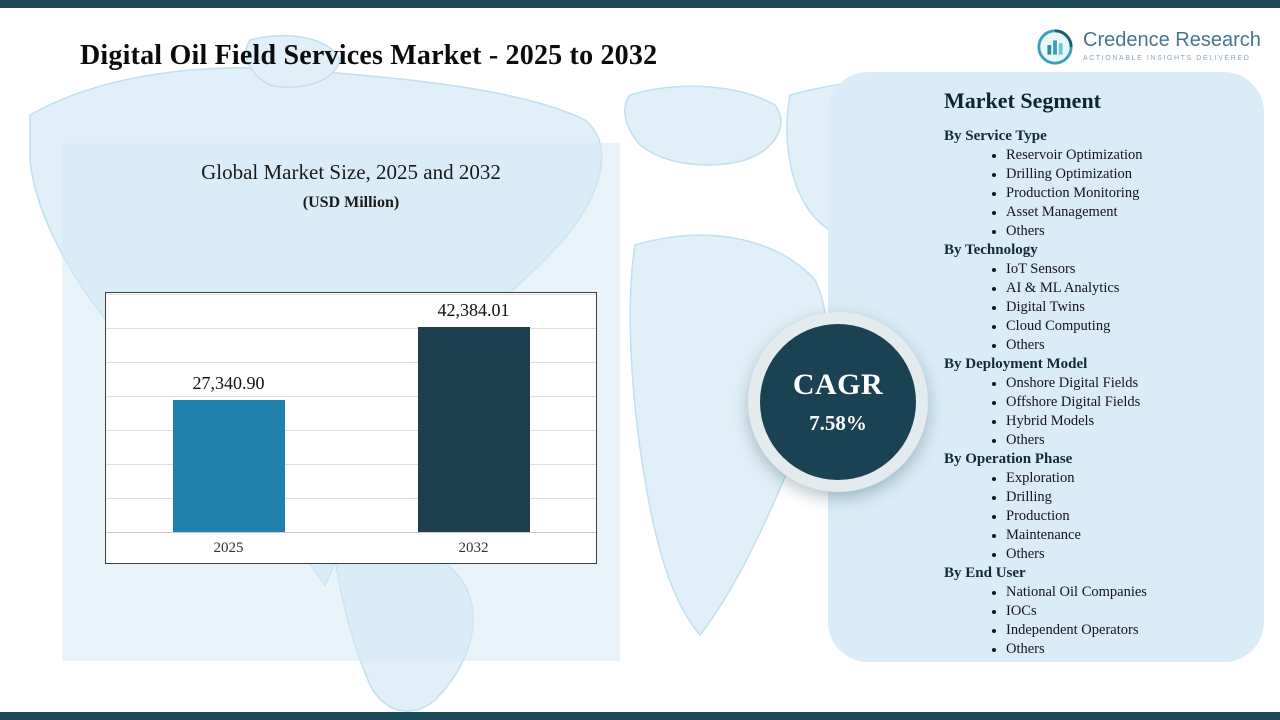 This screenshot has height=720, width=1280. I want to click on cagr-value: 7.58%, so click(838, 423).